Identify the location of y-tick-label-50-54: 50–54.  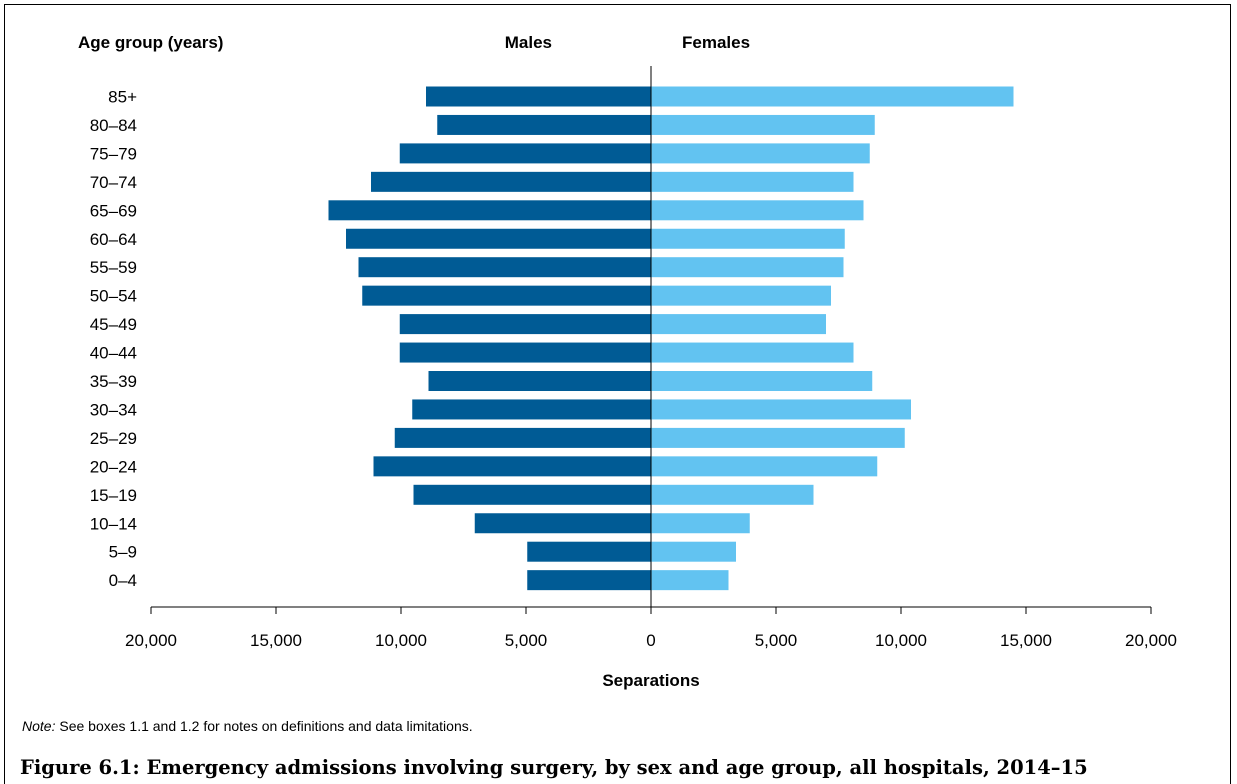
(113, 296).